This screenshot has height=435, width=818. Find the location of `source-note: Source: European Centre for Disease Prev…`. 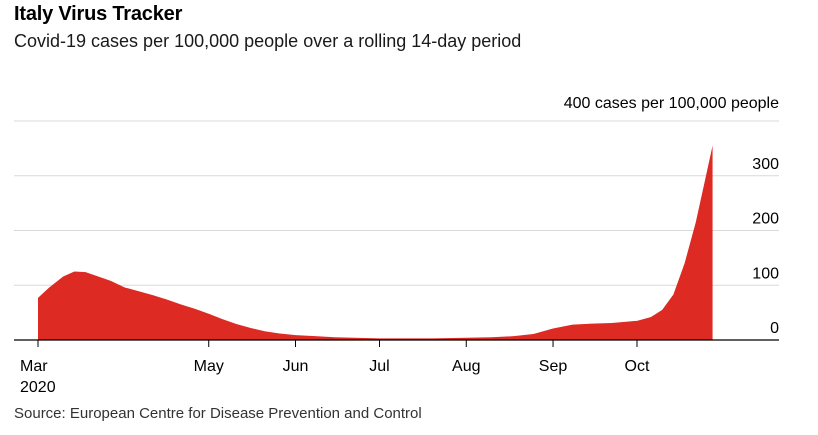

source-note: Source: European Centre for Disease Prev… is located at coordinates (218, 413).